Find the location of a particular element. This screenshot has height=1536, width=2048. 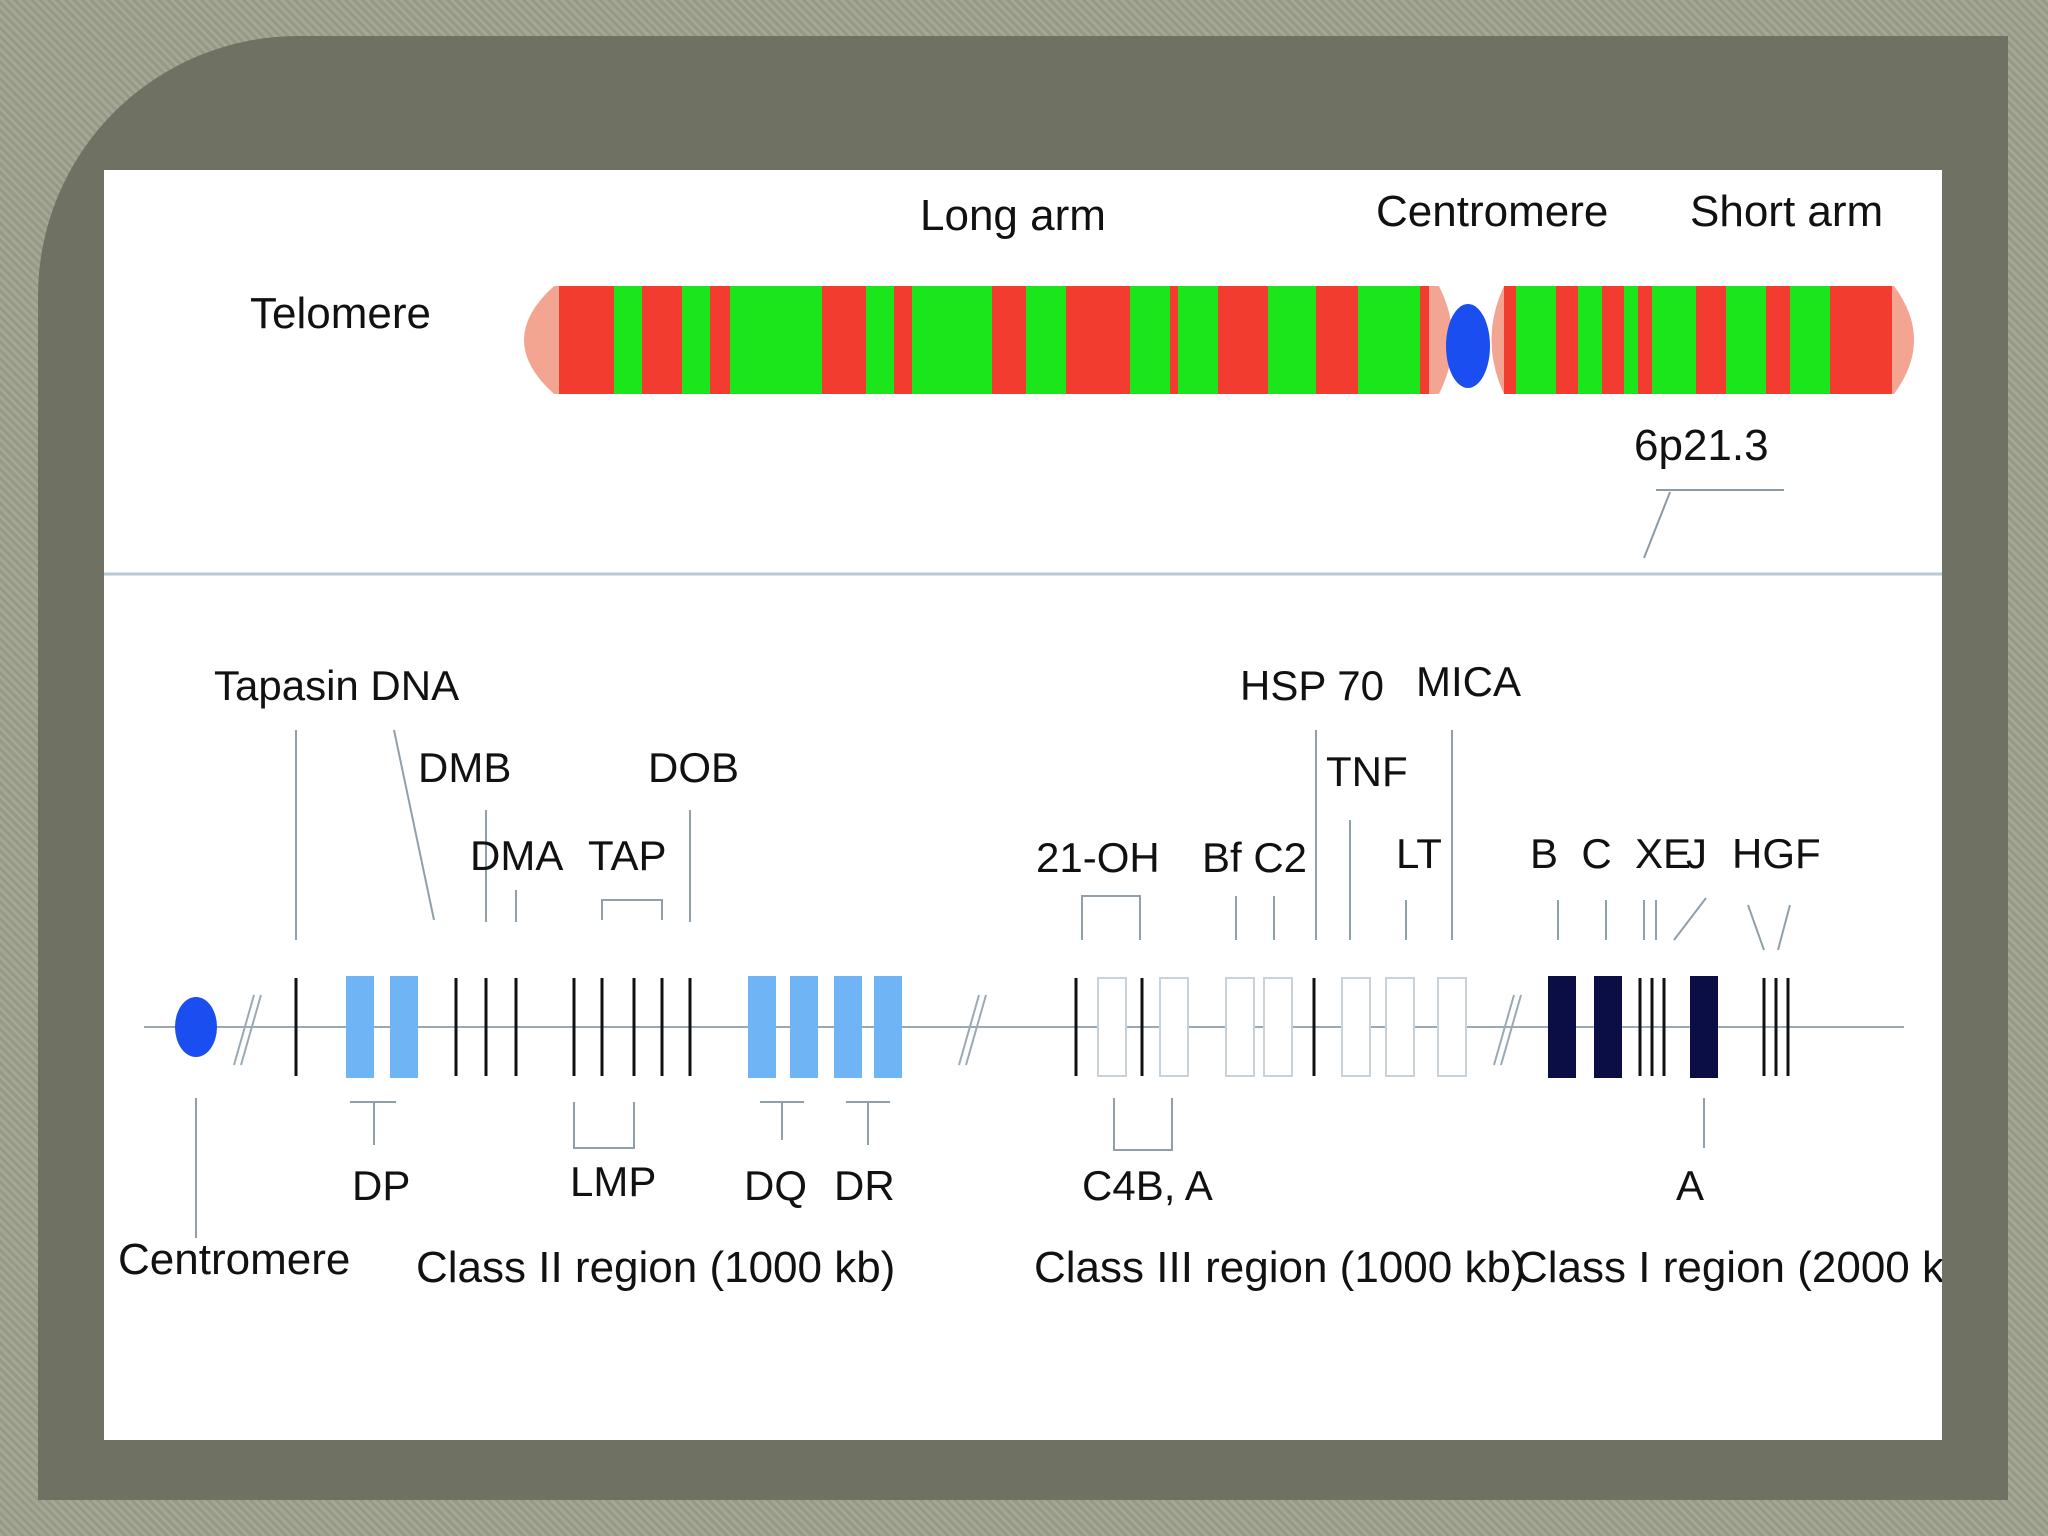

label-lmp: LMP is located at coordinates (613, 1181).